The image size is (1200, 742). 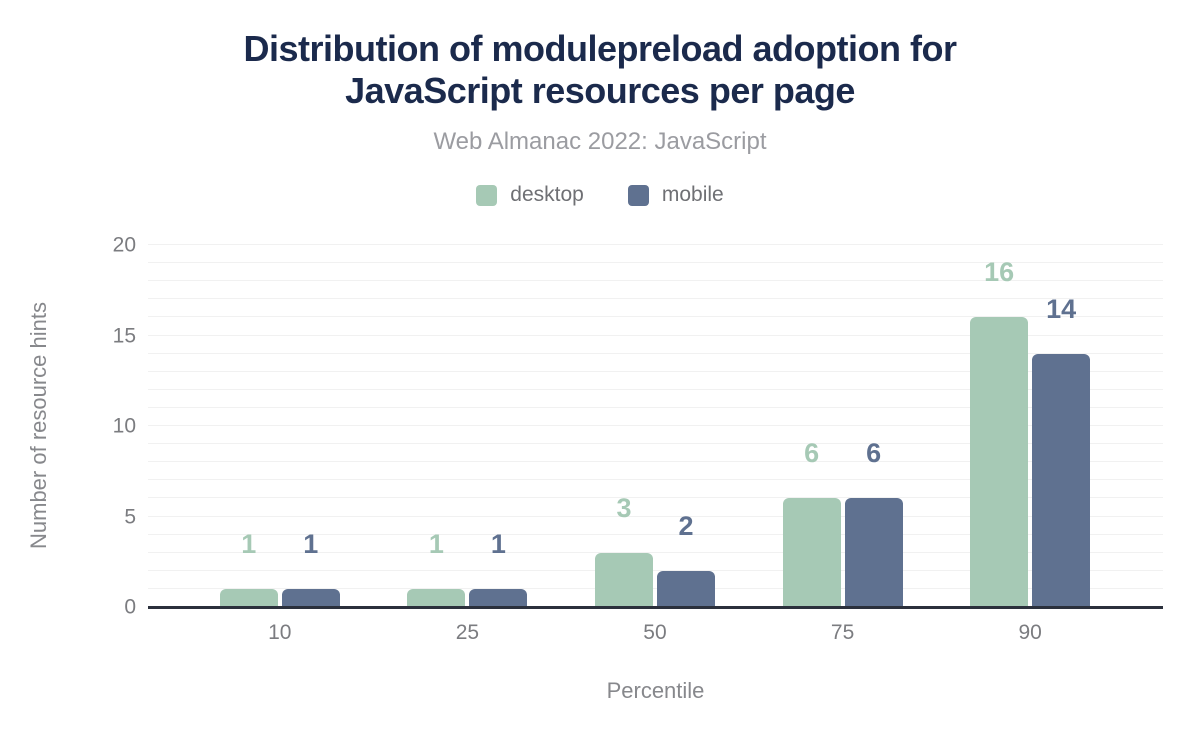 I want to click on bar-group-p90: 16 14, so click(x=1030, y=426).